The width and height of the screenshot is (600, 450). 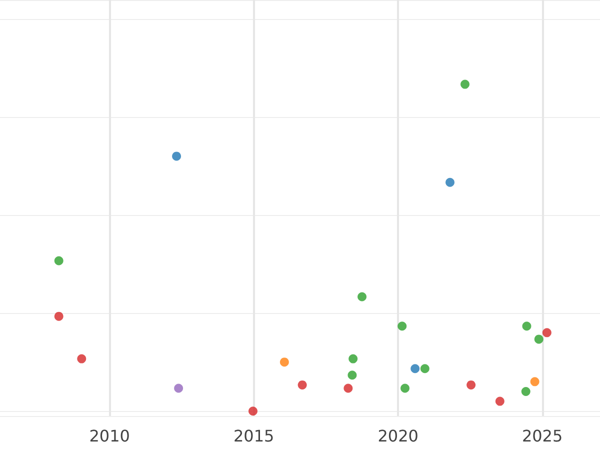 What do you see at coordinates (109, 436) in the screenshot?
I see `x-tick-label: 2010` at bounding box center [109, 436].